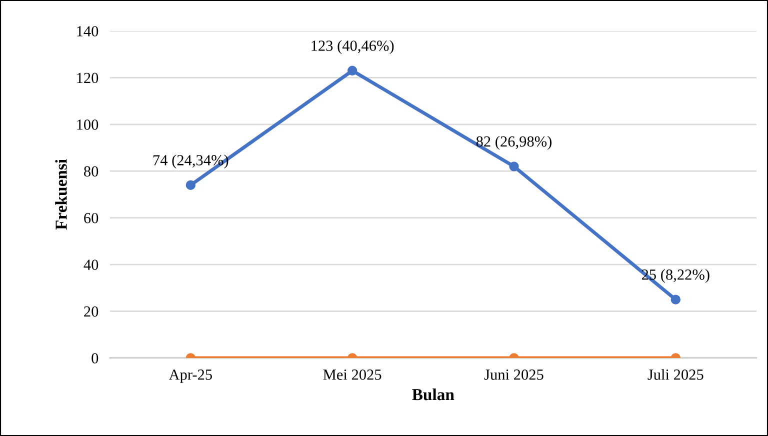  What do you see at coordinates (95, 358) in the screenshot?
I see `y-tick-label: 0` at bounding box center [95, 358].